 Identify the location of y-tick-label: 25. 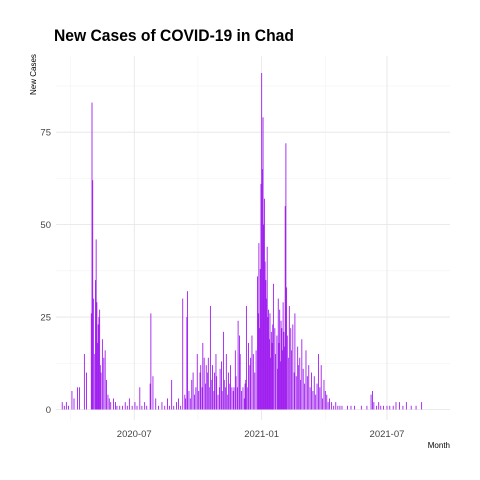
(45, 318).